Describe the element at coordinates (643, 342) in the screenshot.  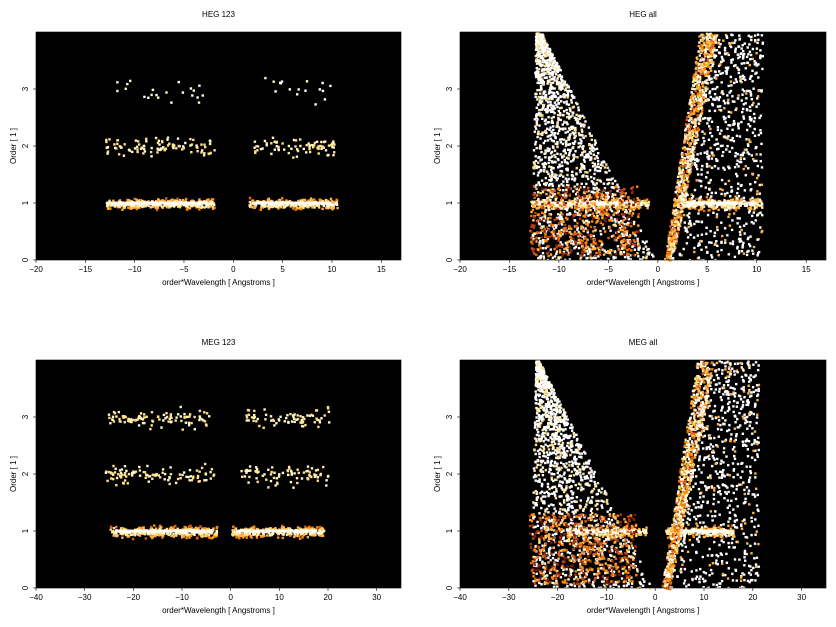
I see `panel-title: MEG all` at that location.